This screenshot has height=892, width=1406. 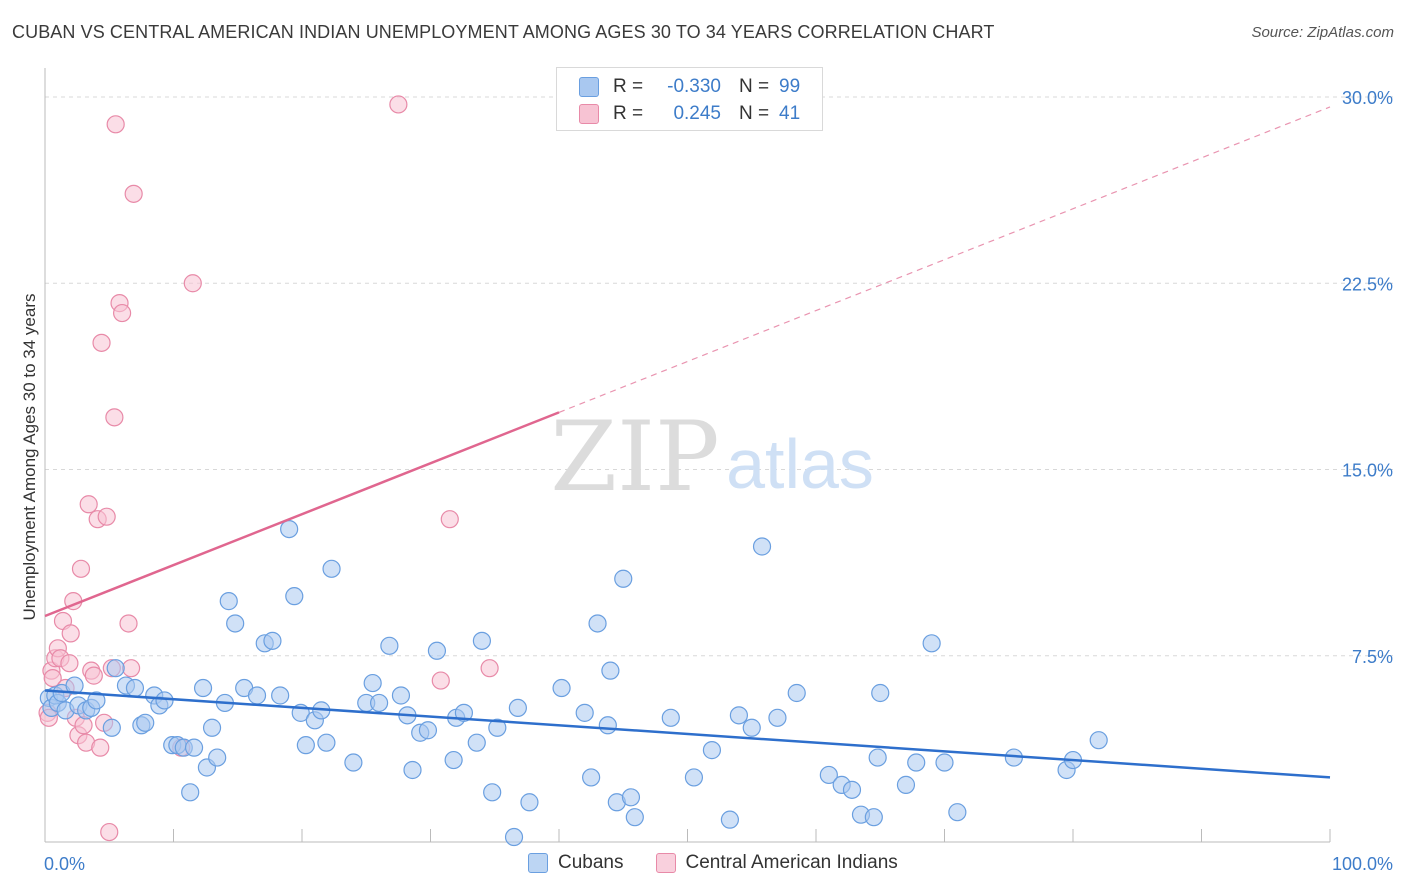 What do you see at coordinates (1362, 864) in the screenshot?
I see `x-tick-label-max: 100.0%` at bounding box center [1362, 864].